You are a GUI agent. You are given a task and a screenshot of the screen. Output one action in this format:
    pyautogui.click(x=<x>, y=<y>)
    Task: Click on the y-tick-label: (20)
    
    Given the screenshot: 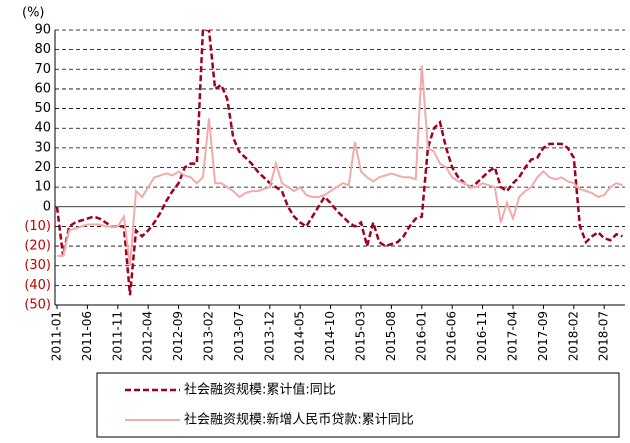 What is the action you would take?
    pyautogui.click(x=37, y=246)
    